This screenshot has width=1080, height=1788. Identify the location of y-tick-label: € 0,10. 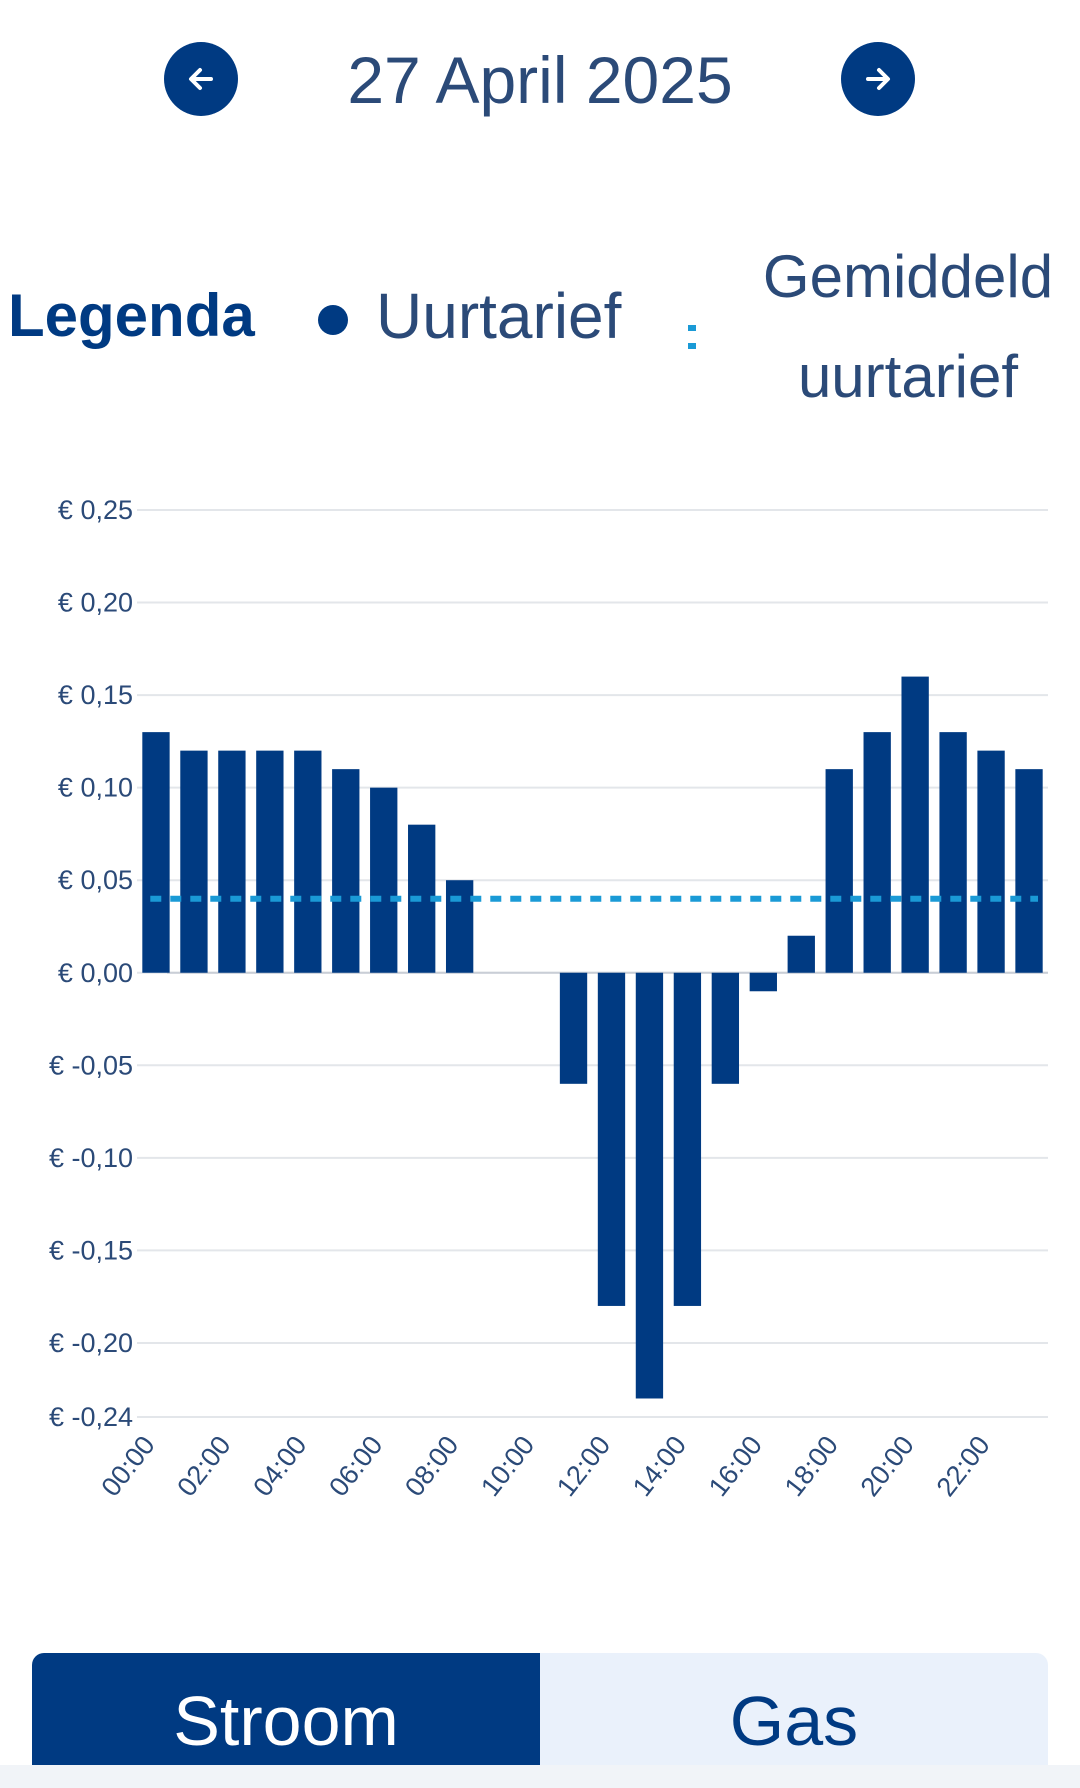
(95, 788).